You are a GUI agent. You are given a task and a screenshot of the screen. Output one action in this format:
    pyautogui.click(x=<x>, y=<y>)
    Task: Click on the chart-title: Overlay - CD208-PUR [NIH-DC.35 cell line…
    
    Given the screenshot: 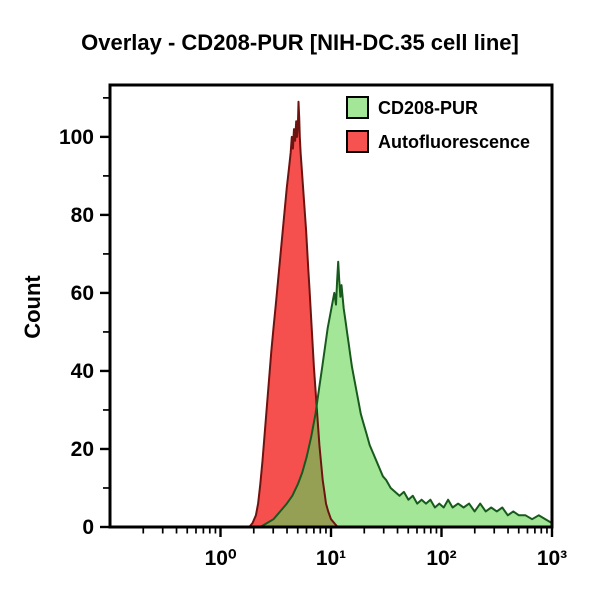 What is the action you would take?
    pyautogui.click(x=300, y=42)
    